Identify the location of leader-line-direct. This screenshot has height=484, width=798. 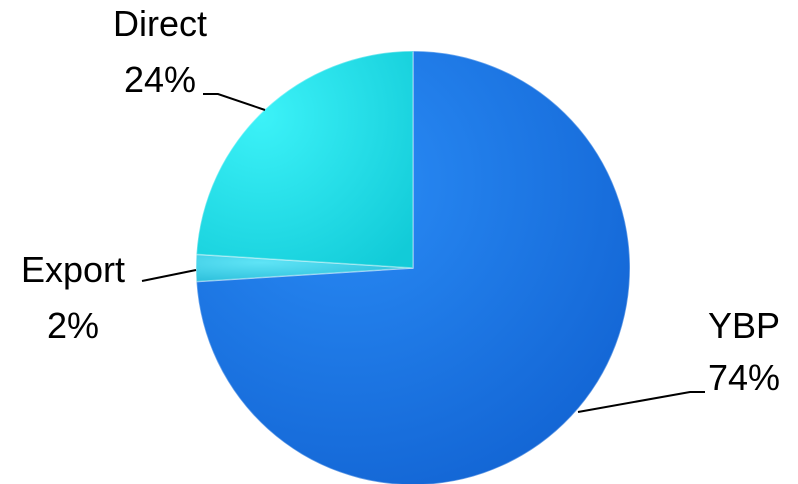
(234, 102).